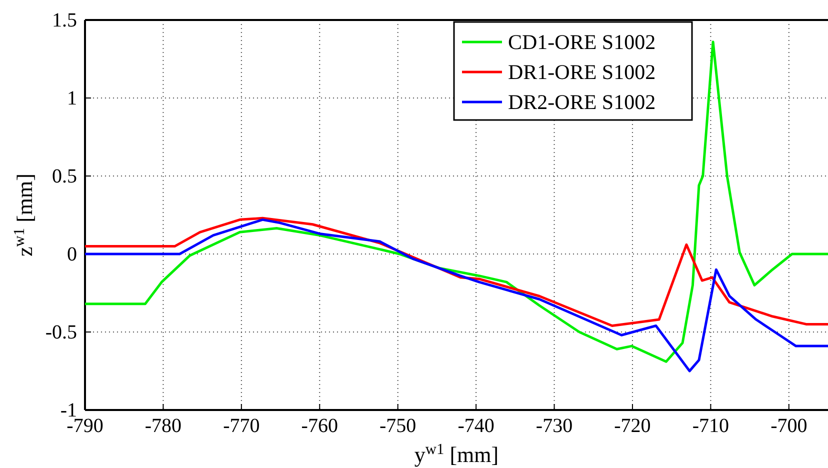 The height and width of the screenshot is (468, 828). What do you see at coordinates (61, 332) in the screenshot?
I see `y-tick-label: -0.5` at bounding box center [61, 332].